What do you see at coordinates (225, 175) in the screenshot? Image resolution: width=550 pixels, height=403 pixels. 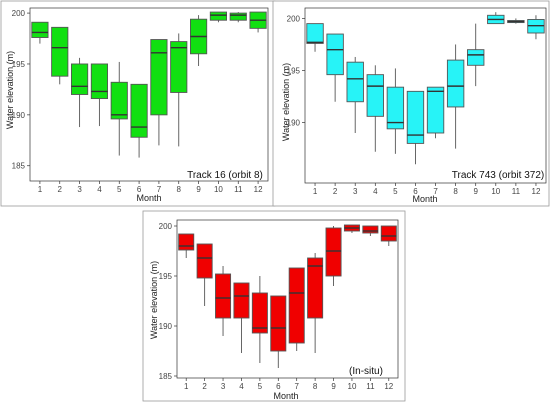 I see `panel1-annotation: Track 16 (orbit 8)` at bounding box center [225, 175].